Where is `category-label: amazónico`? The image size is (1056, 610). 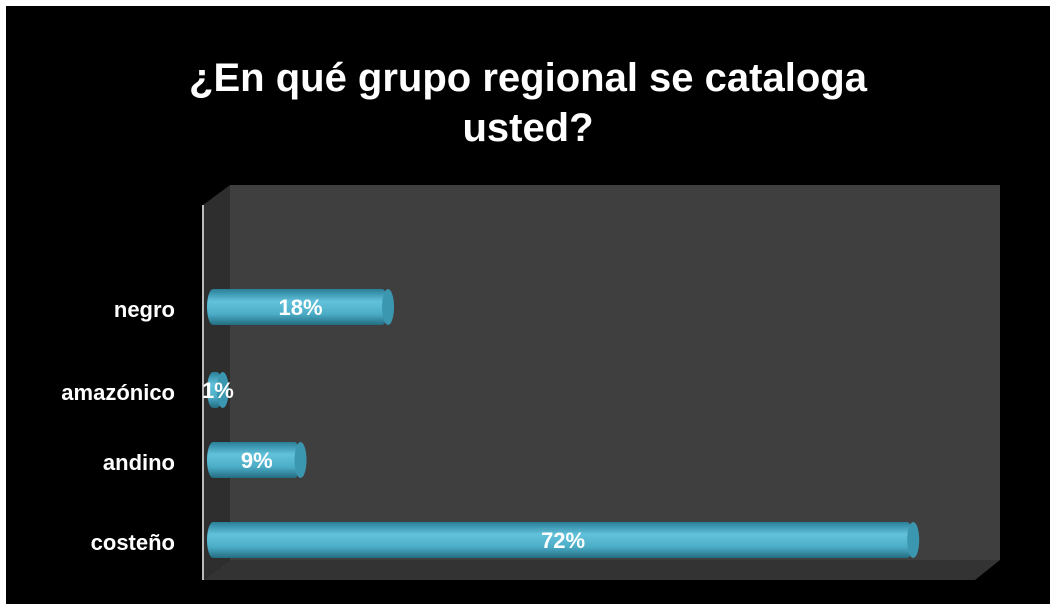 category-label: amazónico is located at coordinates (118, 392).